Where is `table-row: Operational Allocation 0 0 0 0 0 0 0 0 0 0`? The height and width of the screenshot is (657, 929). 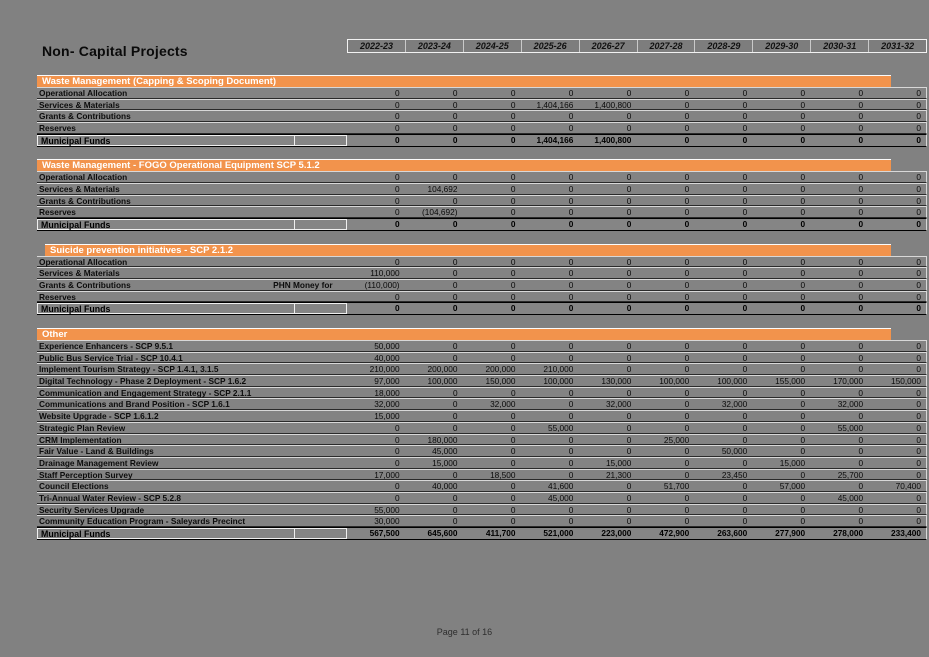
table-row: Operational Allocation 0 0 0 0 0 0 0 0 0 0 is located at coordinates (482, 93).